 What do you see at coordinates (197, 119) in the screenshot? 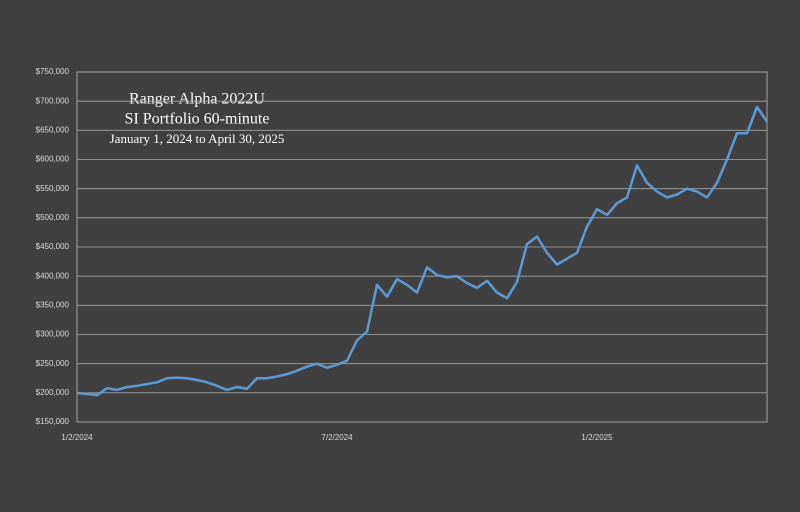
I see `chart-title: SI Portfolio 60-minute` at bounding box center [197, 119].